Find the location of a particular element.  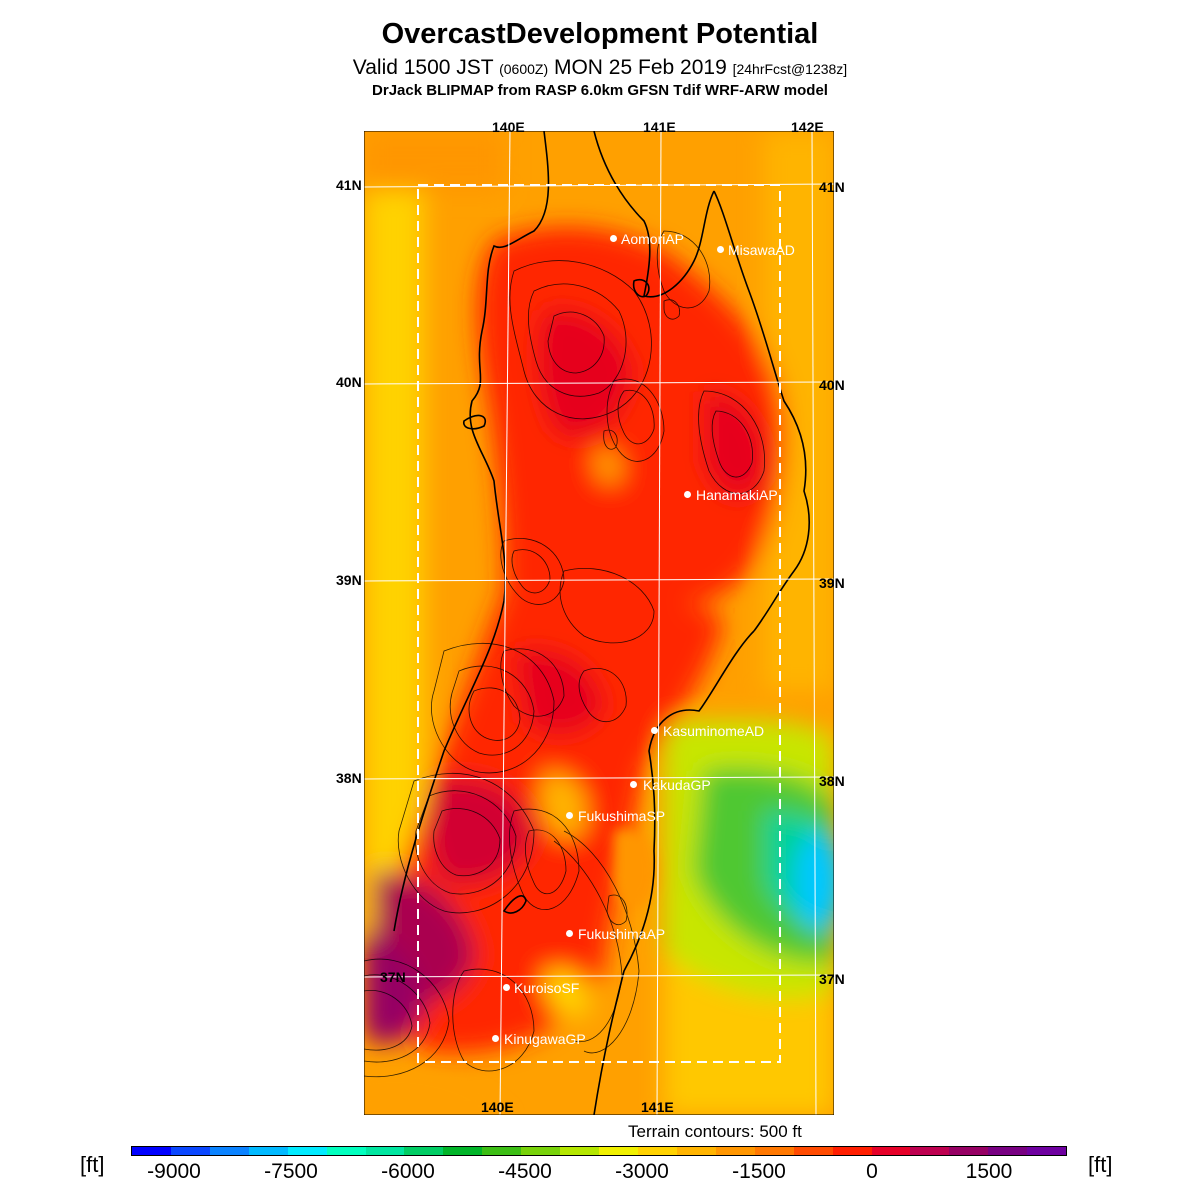

legend-tick: -4500 is located at coordinates (525, 1171).